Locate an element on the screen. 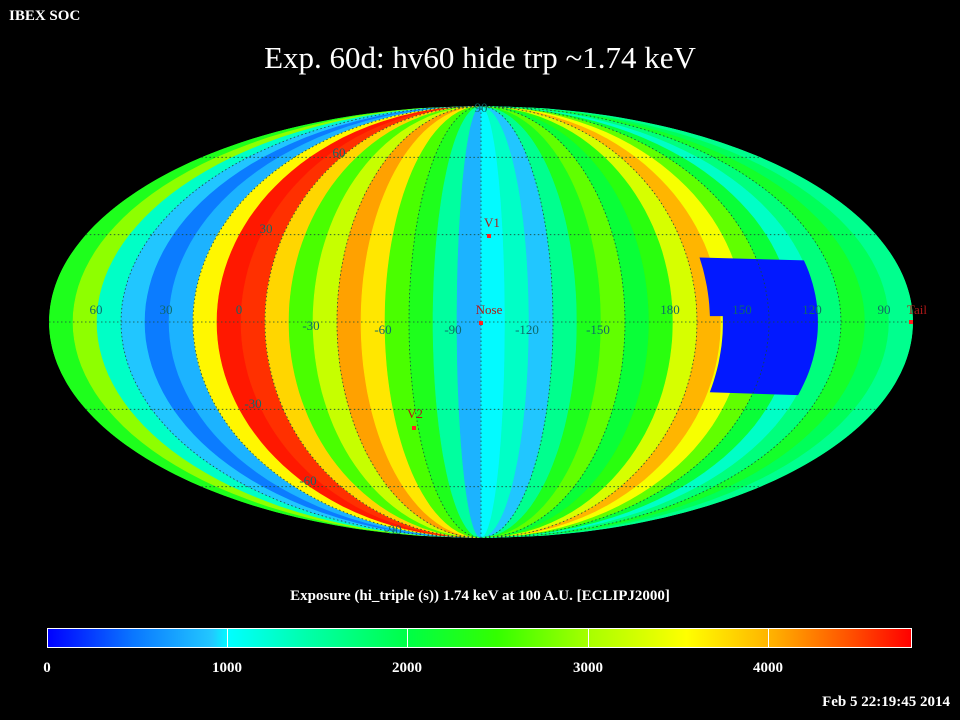  meridian-label: -120 is located at coordinates (527, 329).